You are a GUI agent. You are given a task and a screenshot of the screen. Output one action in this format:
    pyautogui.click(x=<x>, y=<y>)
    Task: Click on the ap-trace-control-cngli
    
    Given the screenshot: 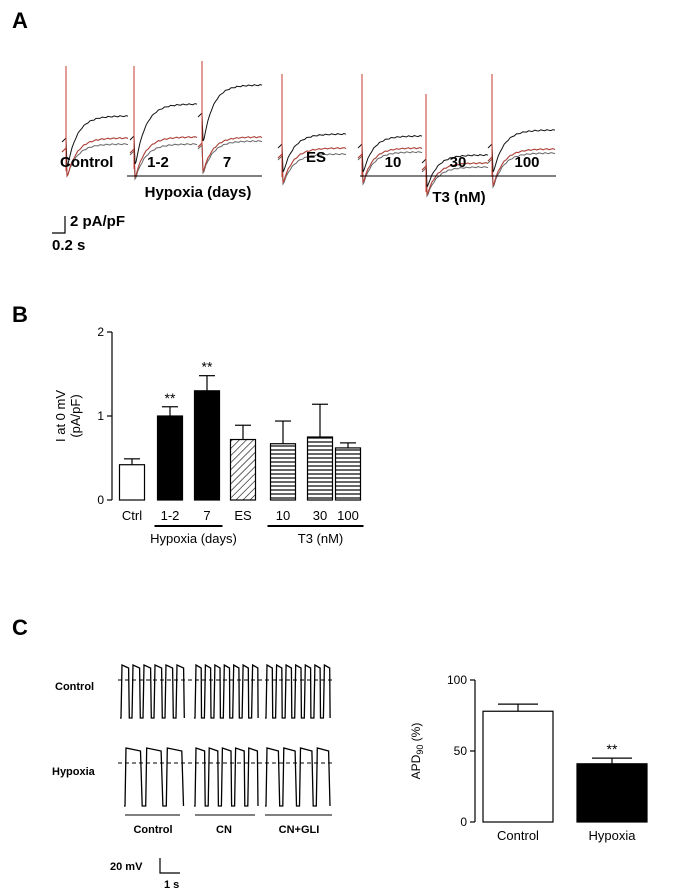 What is the action you would take?
    pyautogui.click(x=298, y=691)
    